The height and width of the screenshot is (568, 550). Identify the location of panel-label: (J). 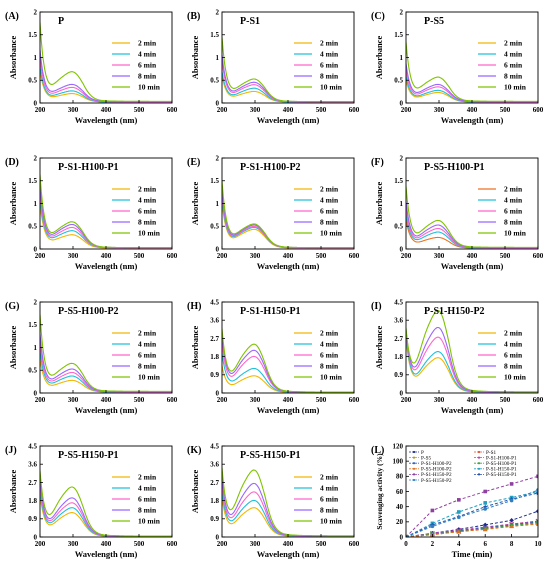
(11, 450).